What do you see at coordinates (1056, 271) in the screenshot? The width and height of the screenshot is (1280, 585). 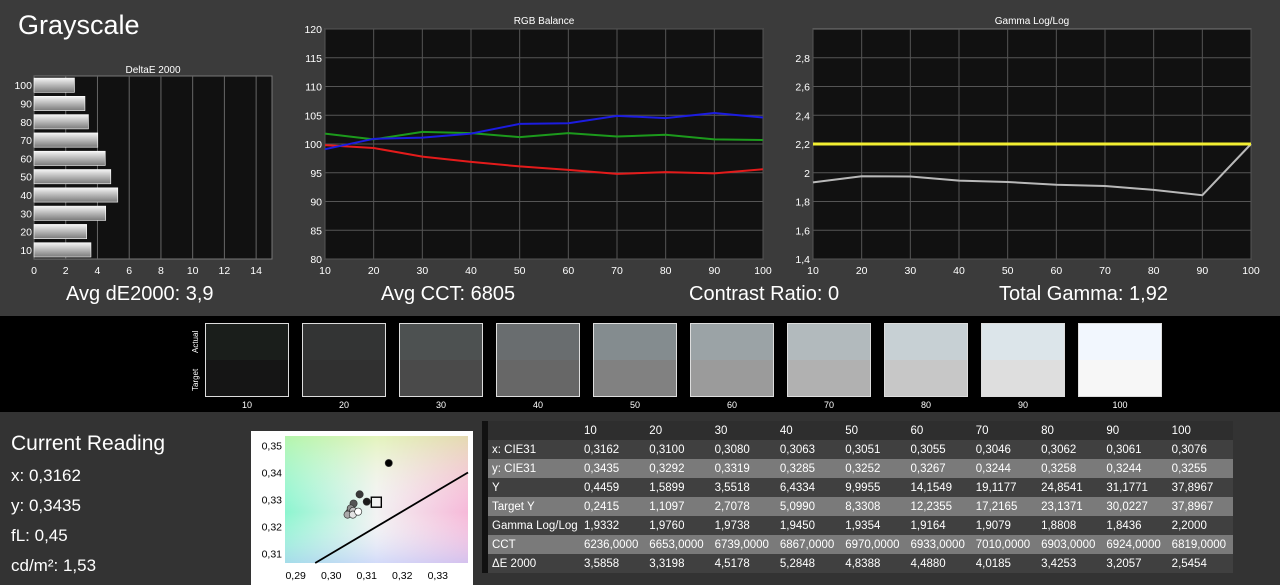 I see `gamma-x-tick: 60` at bounding box center [1056, 271].